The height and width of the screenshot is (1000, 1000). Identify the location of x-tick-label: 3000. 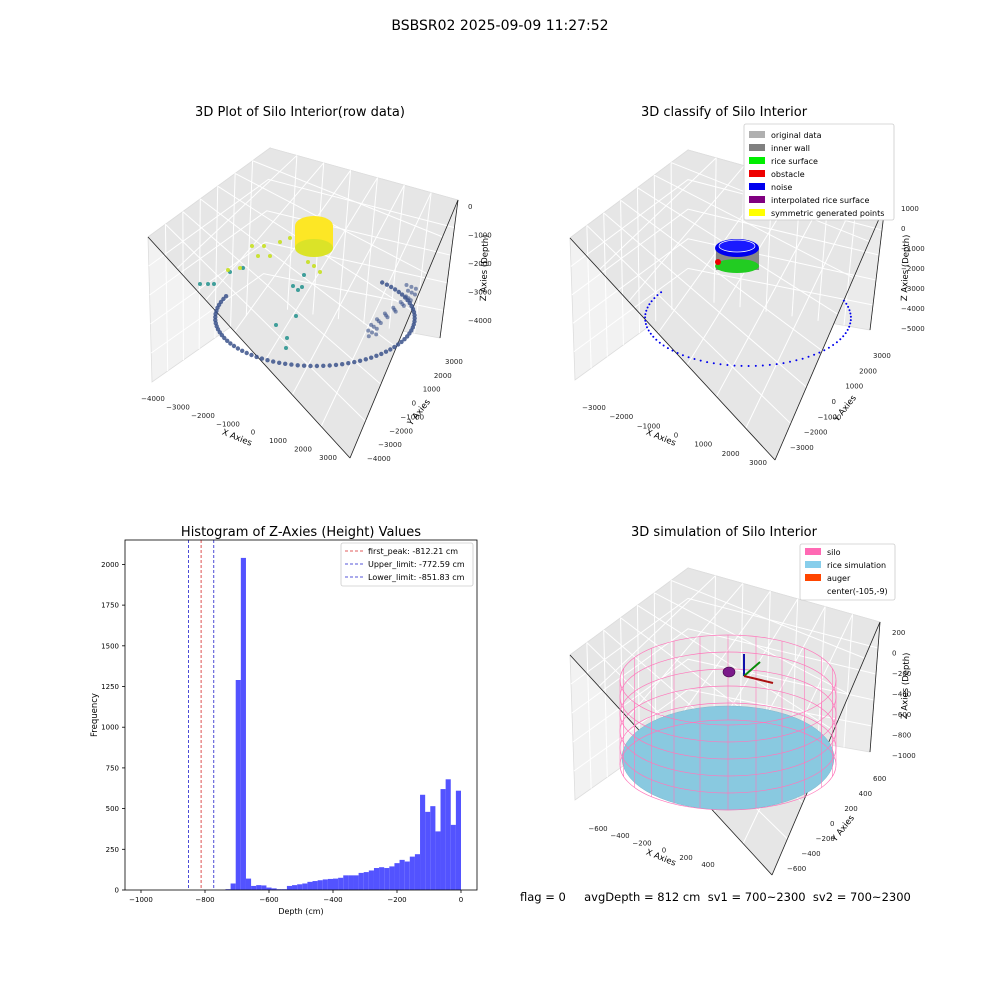
(328, 458).